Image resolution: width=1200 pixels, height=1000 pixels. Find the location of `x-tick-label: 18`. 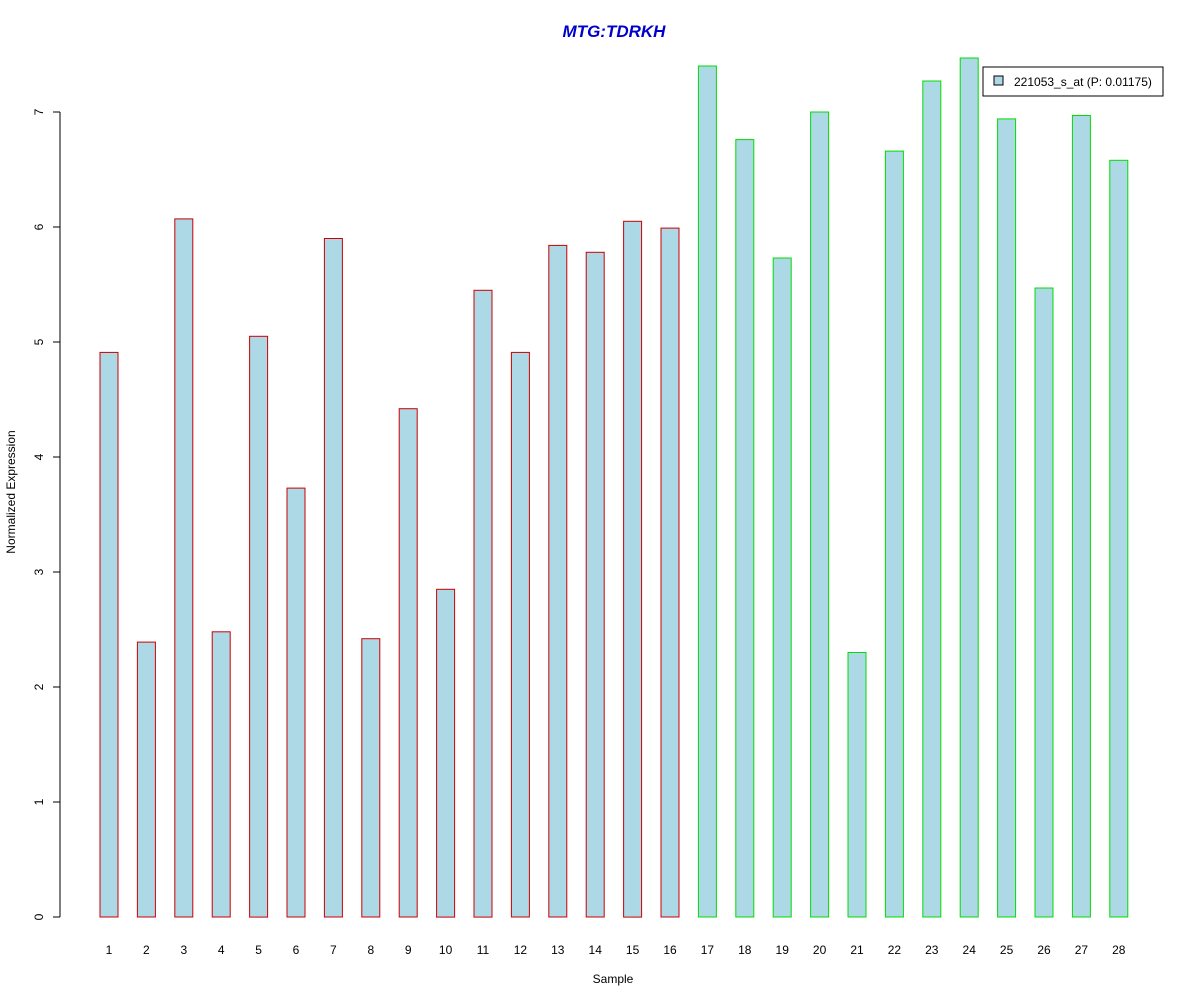

x-tick-label: 18 is located at coordinates (745, 950).